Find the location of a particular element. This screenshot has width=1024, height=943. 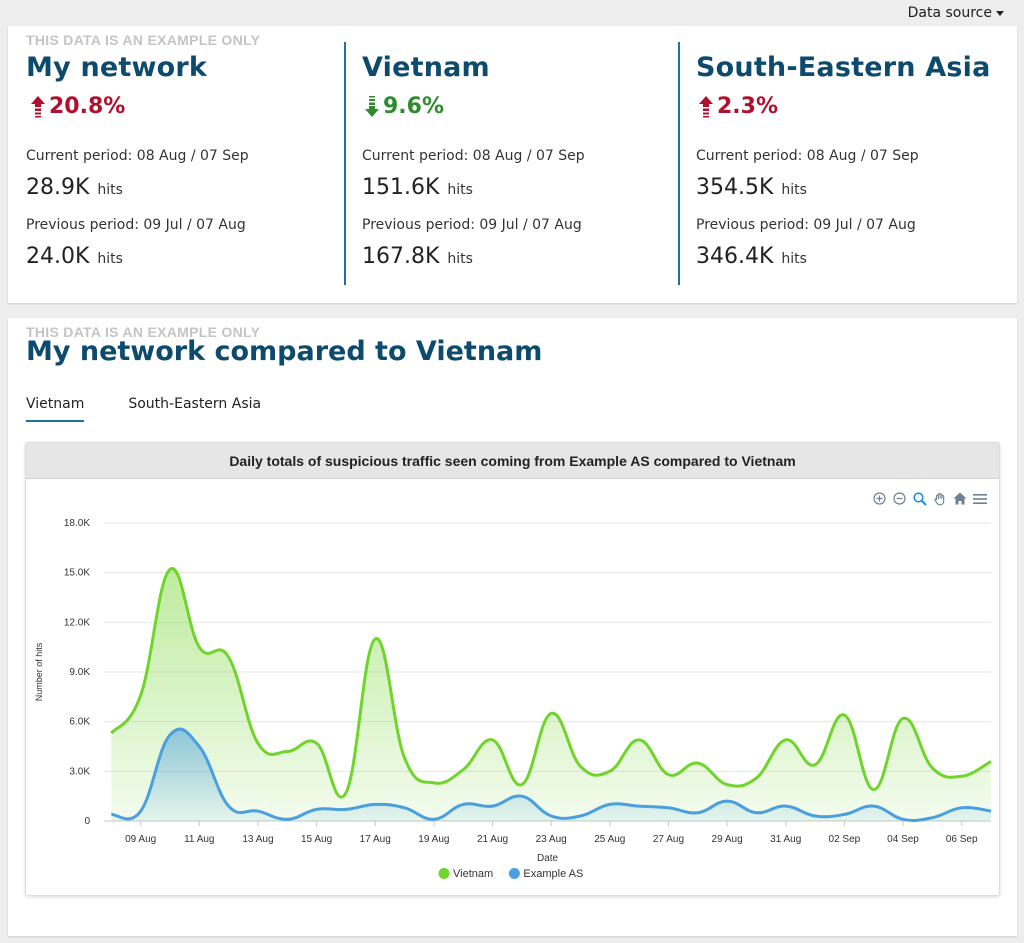

previous-hits: 24.0K hits is located at coordinates (74, 256).